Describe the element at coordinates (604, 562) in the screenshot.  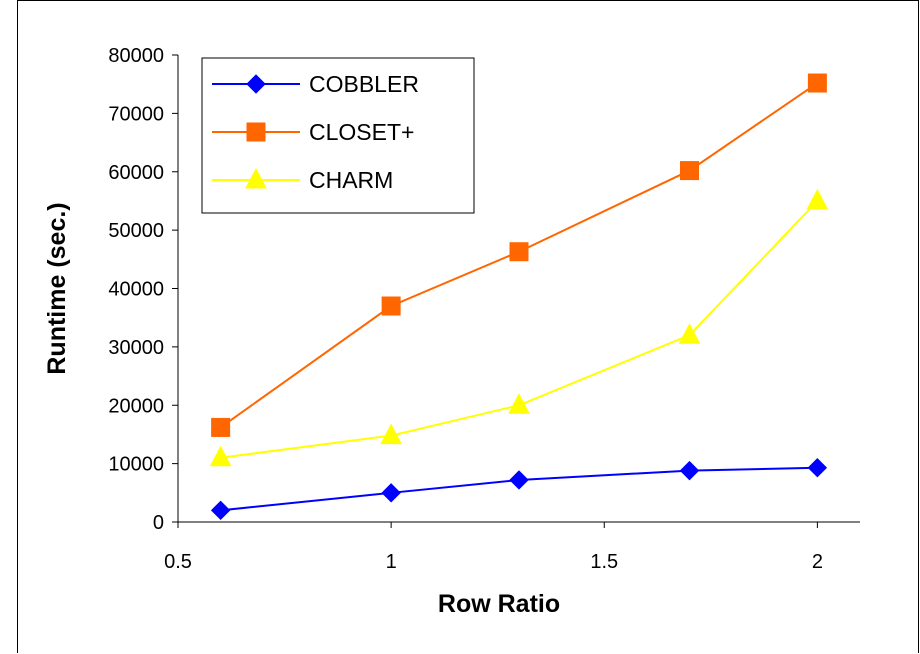
I see `x-tick-label: 1.5` at that location.